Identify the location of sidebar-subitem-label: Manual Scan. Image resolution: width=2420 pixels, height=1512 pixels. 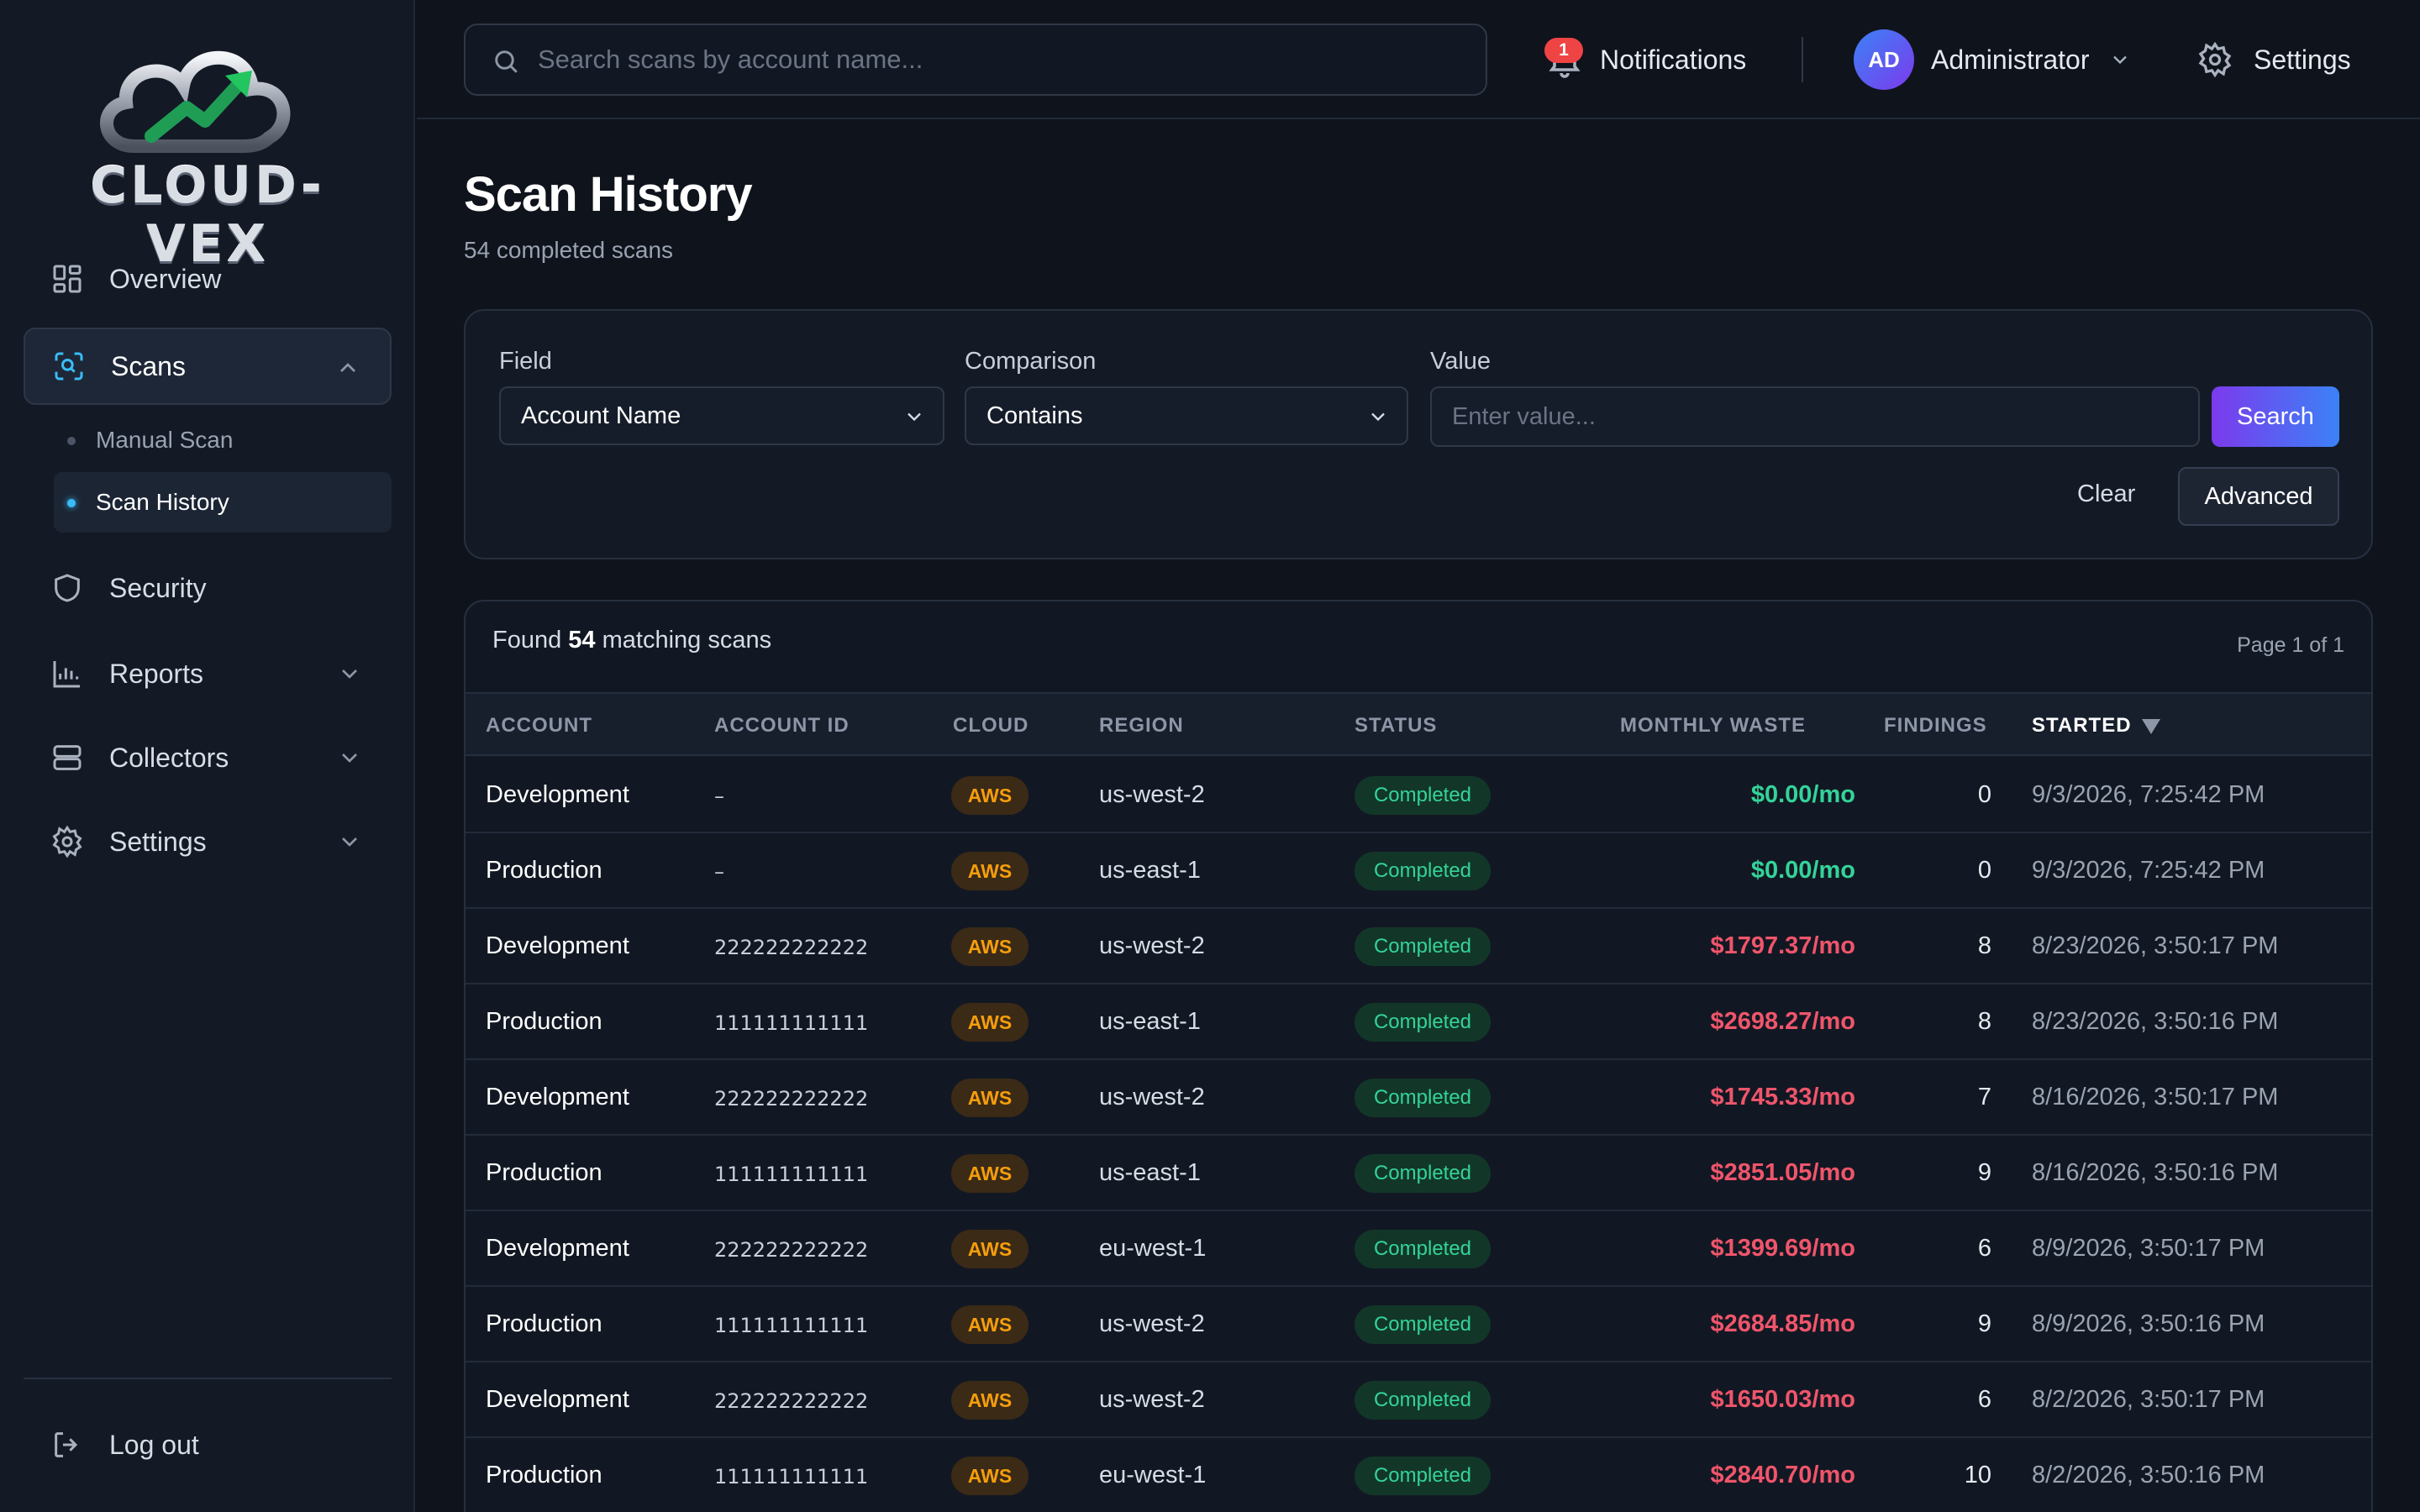
(165, 440).